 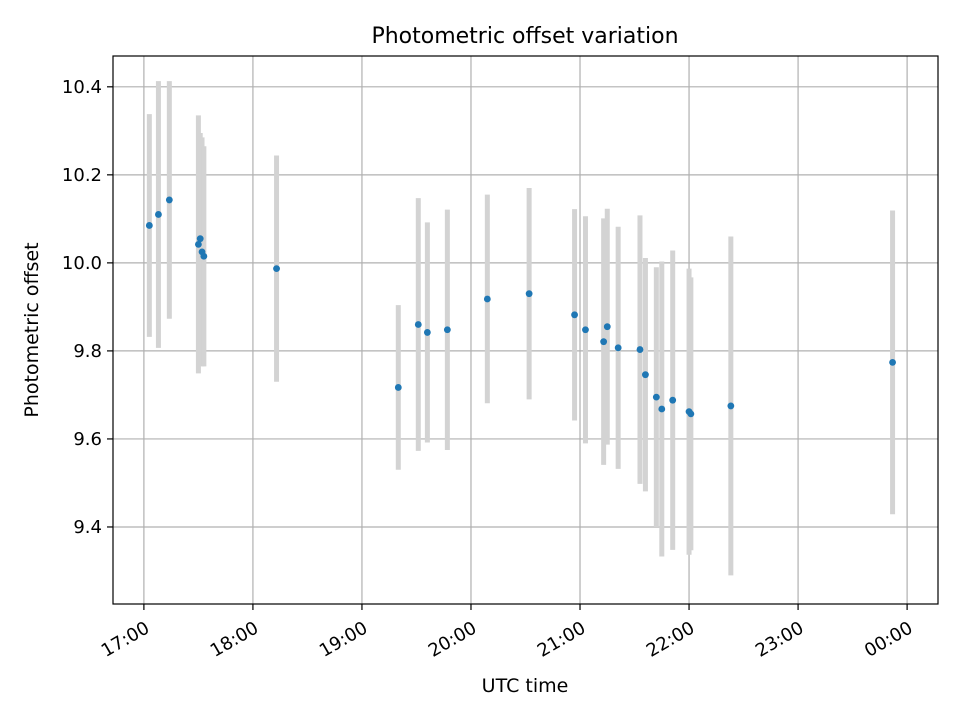 What do you see at coordinates (82, 263) in the screenshot?
I see `y-tick-label: 10.0` at bounding box center [82, 263].